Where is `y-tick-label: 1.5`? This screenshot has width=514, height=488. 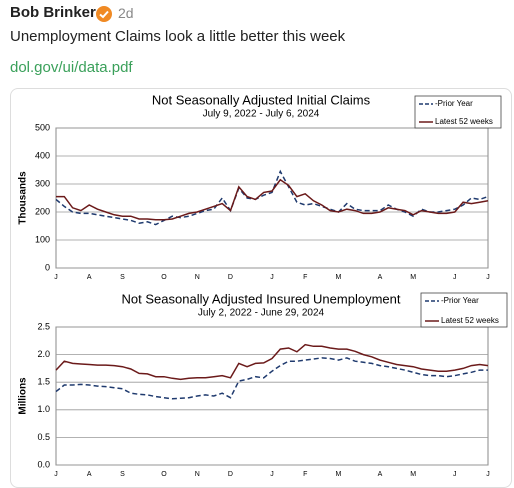
y-tick-label: 1.5 is located at coordinates (43, 382).